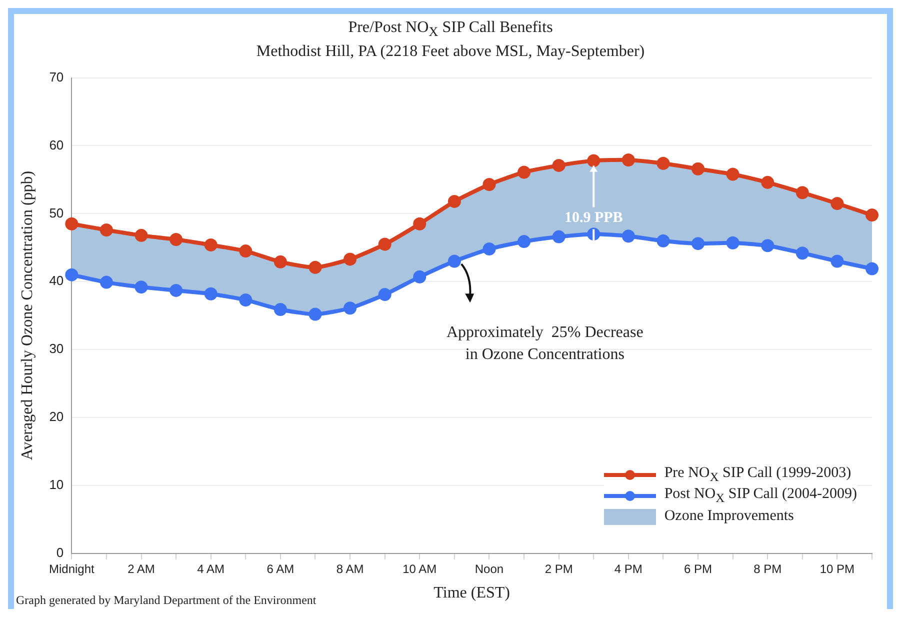 This screenshot has height=619, width=903. I want to click on y-tick-label: 60, so click(56, 145).